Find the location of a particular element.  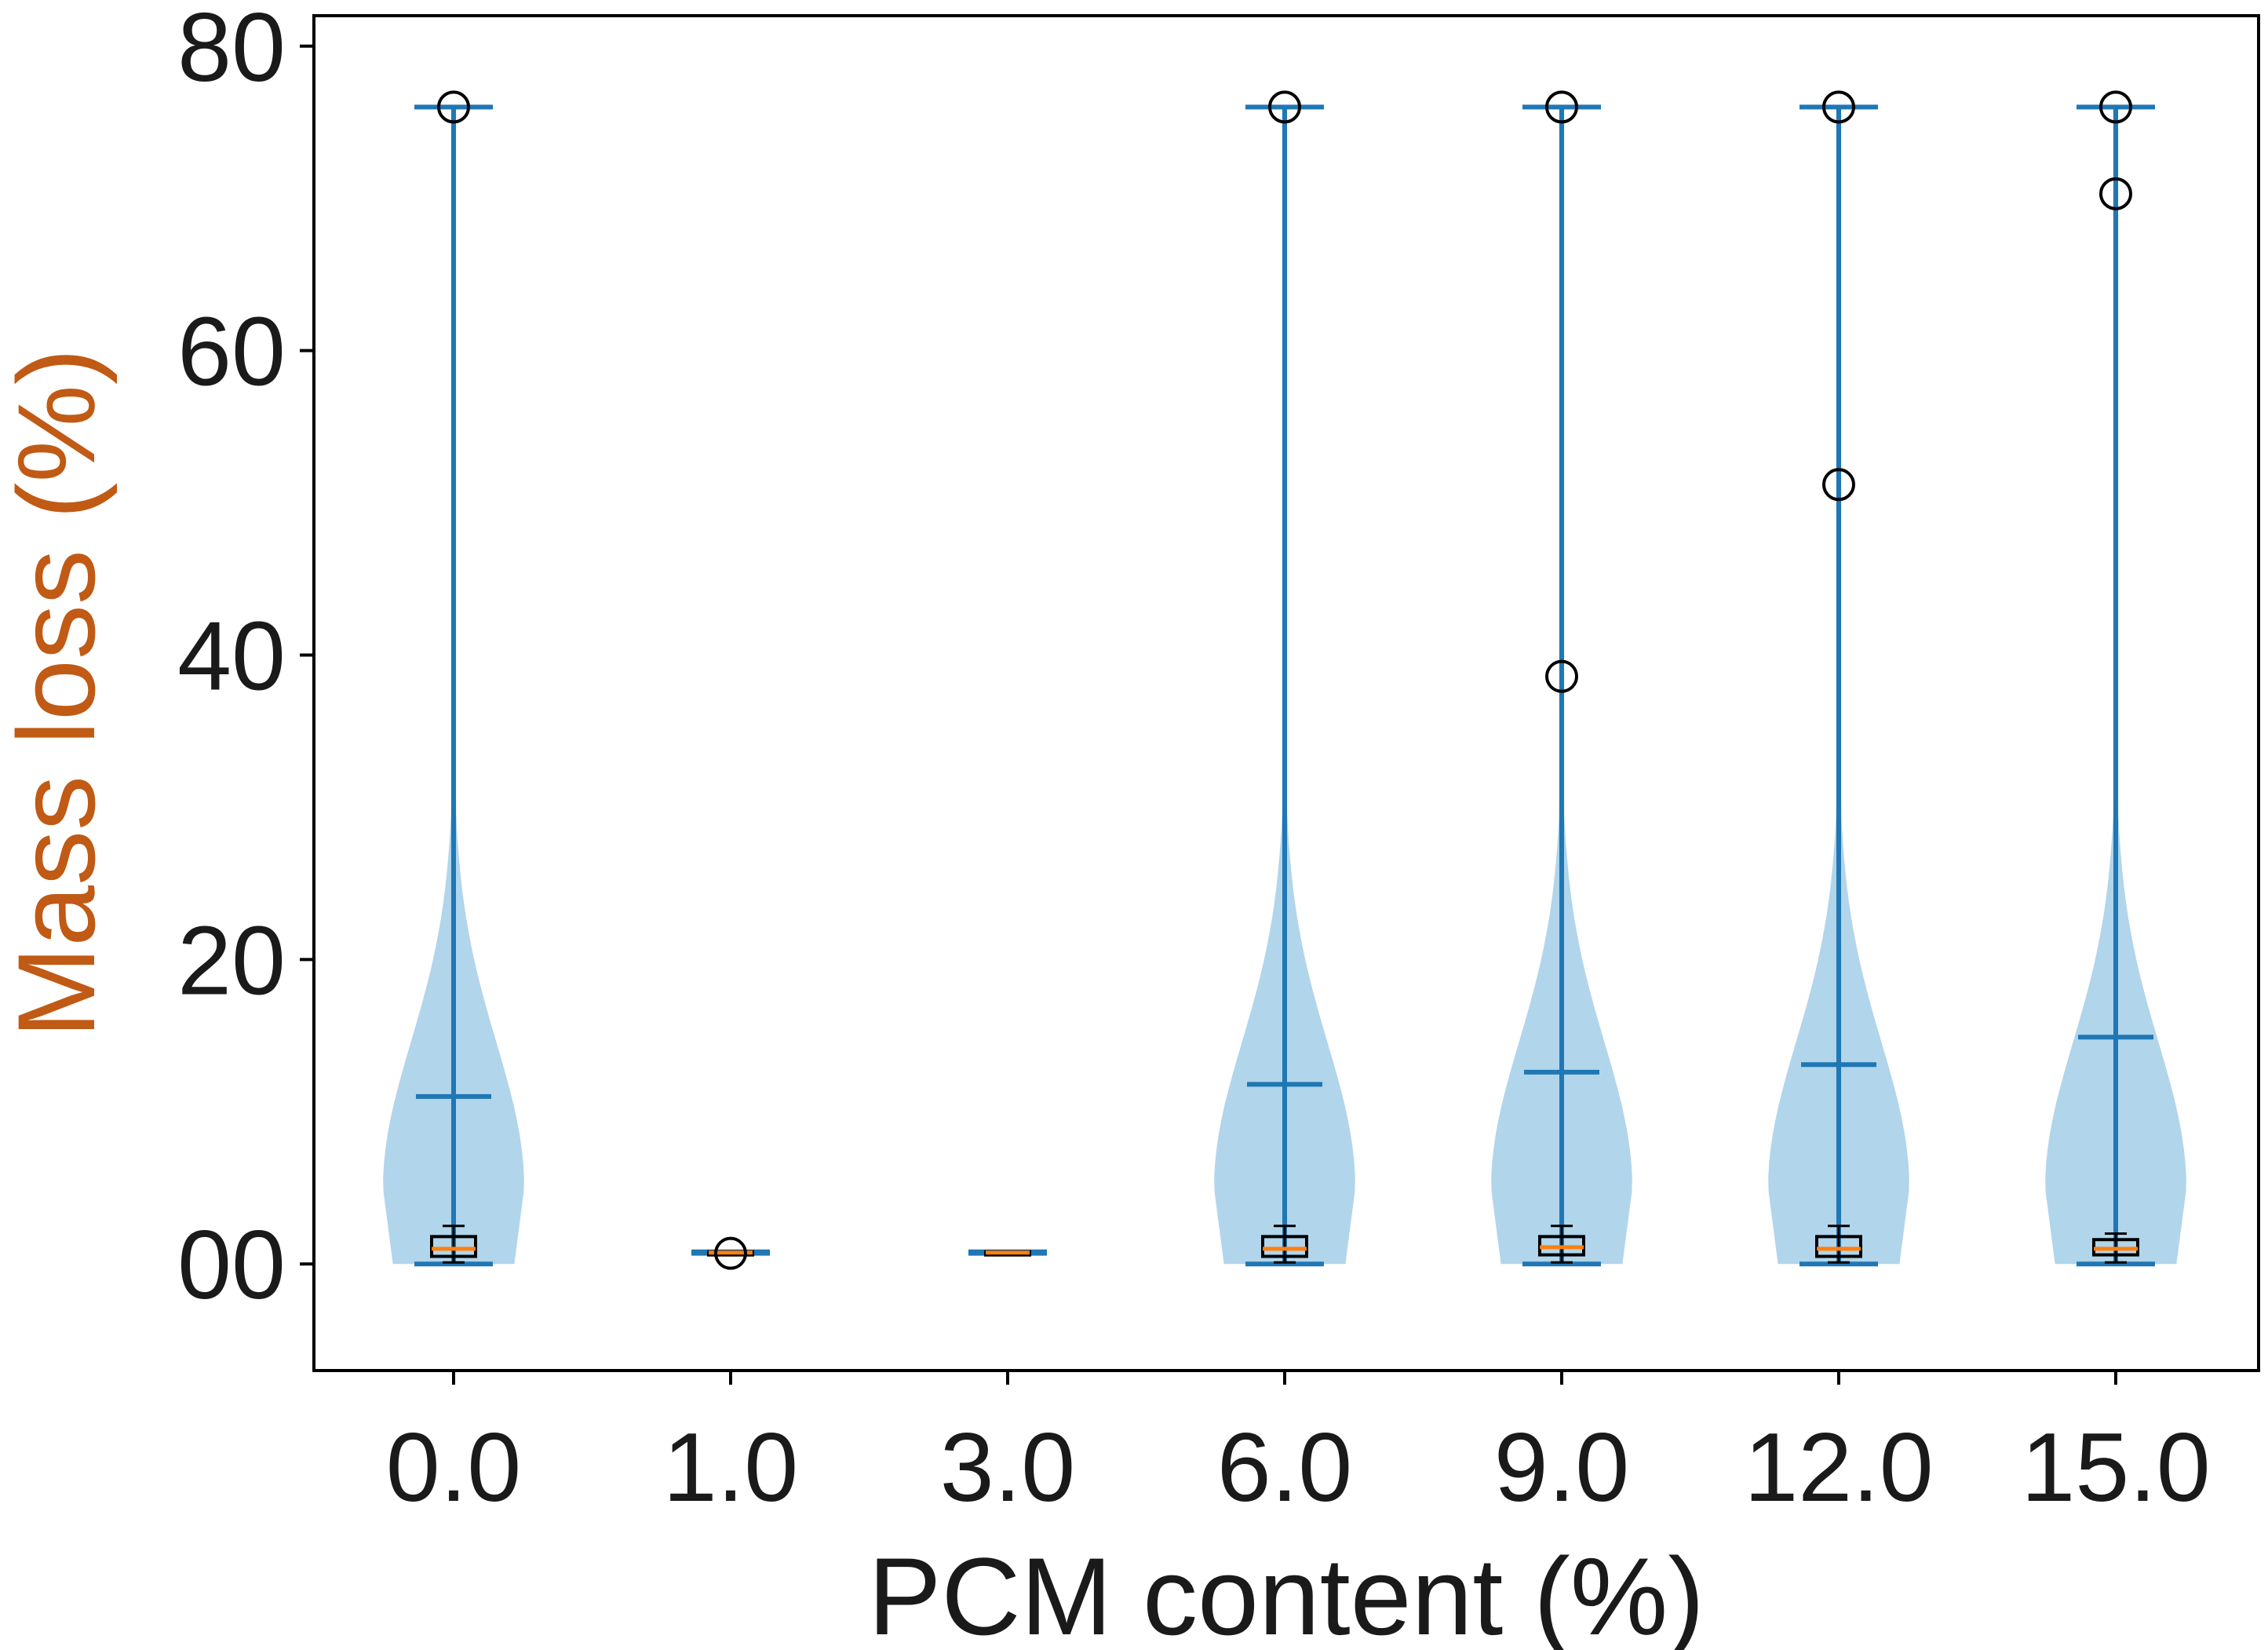

violin-group-0.0 is located at coordinates (453, 685).